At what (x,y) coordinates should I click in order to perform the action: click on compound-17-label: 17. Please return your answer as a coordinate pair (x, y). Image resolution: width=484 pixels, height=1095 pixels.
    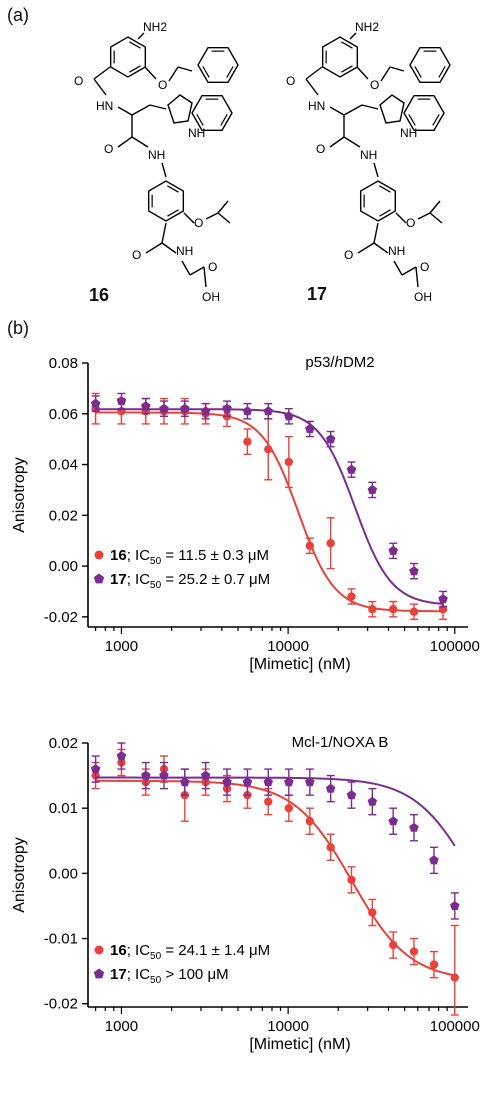
    Looking at the image, I should click on (317, 294).